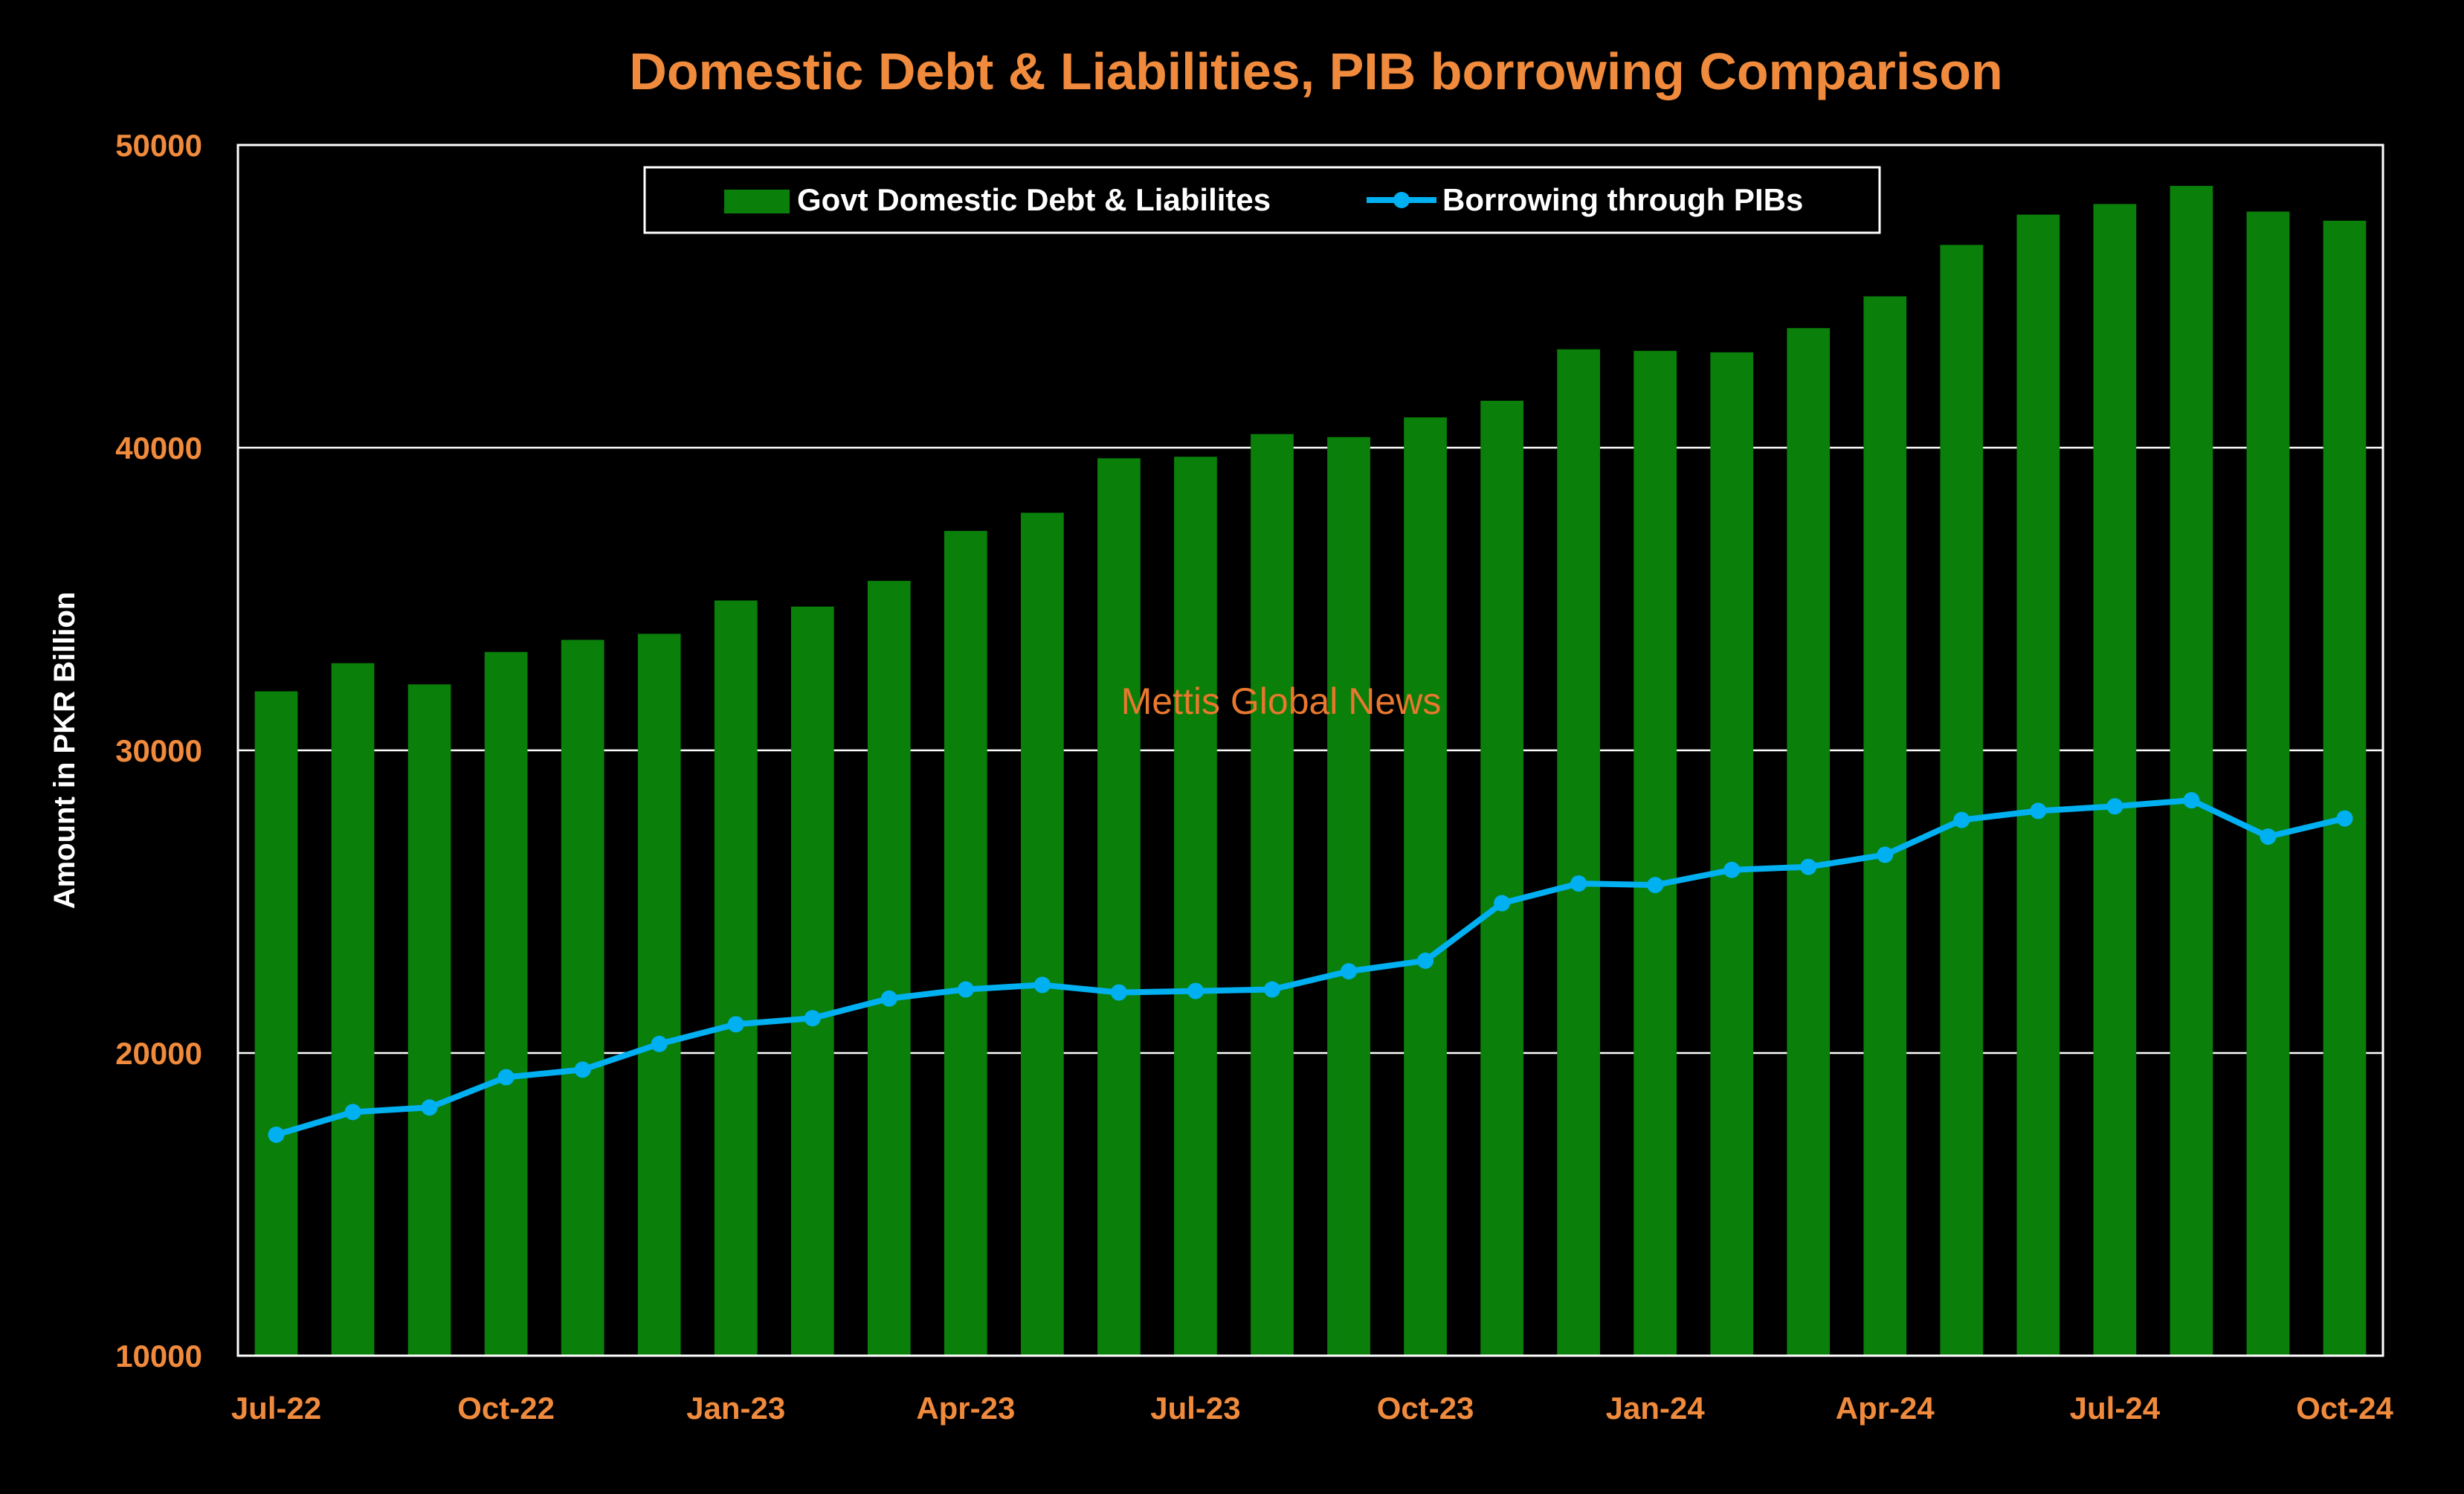  I want to click on legend-swatch-bar, so click(757, 201).